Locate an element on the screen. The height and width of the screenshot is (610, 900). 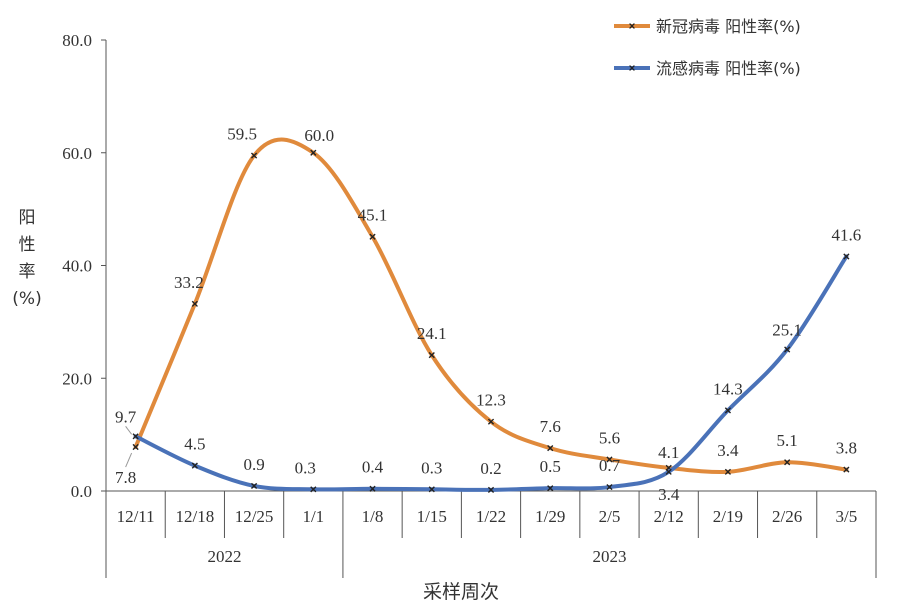
x-tick-label: 3/5 is located at coordinates (847, 516).